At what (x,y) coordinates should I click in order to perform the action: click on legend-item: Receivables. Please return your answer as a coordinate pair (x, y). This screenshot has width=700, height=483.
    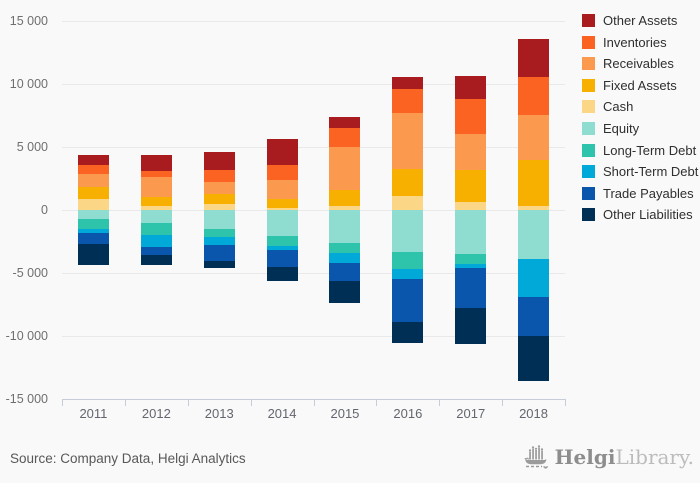
    Looking at the image, I should click on (640, 63).